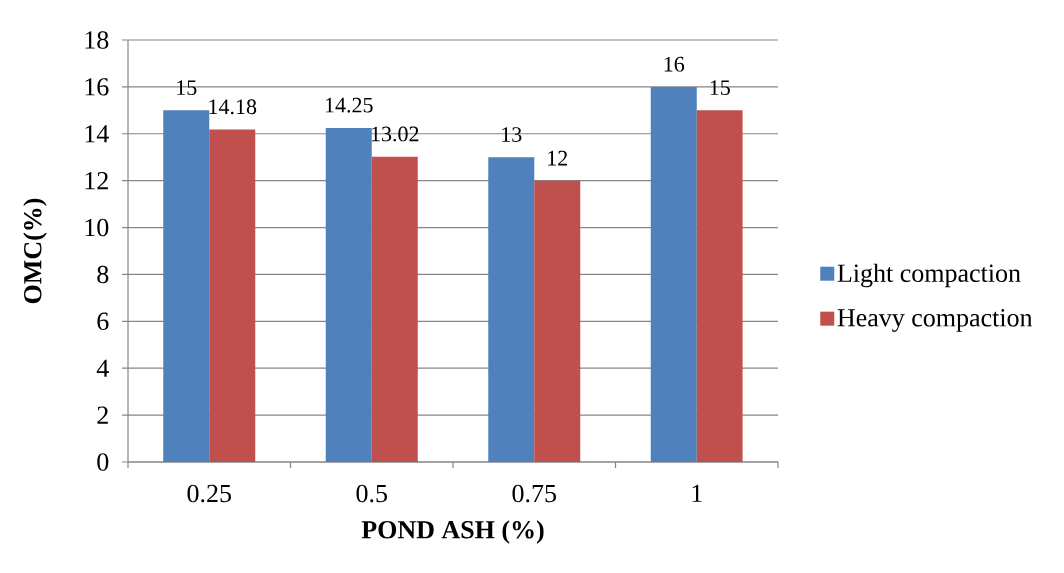 This screenshot has width=1064, height=573. I want to click on y-tick-label: 2, so click(102, 415).